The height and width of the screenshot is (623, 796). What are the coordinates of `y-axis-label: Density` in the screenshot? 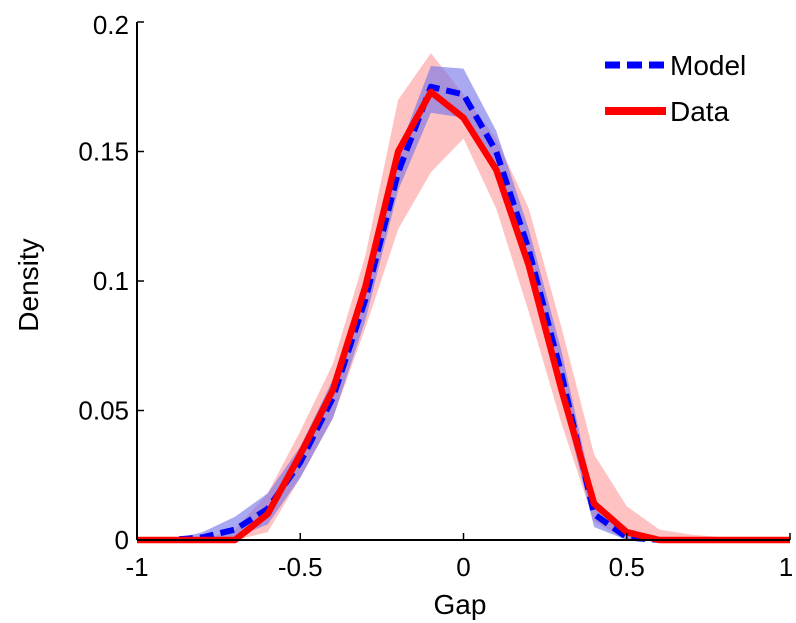 It's located at (28, 284).